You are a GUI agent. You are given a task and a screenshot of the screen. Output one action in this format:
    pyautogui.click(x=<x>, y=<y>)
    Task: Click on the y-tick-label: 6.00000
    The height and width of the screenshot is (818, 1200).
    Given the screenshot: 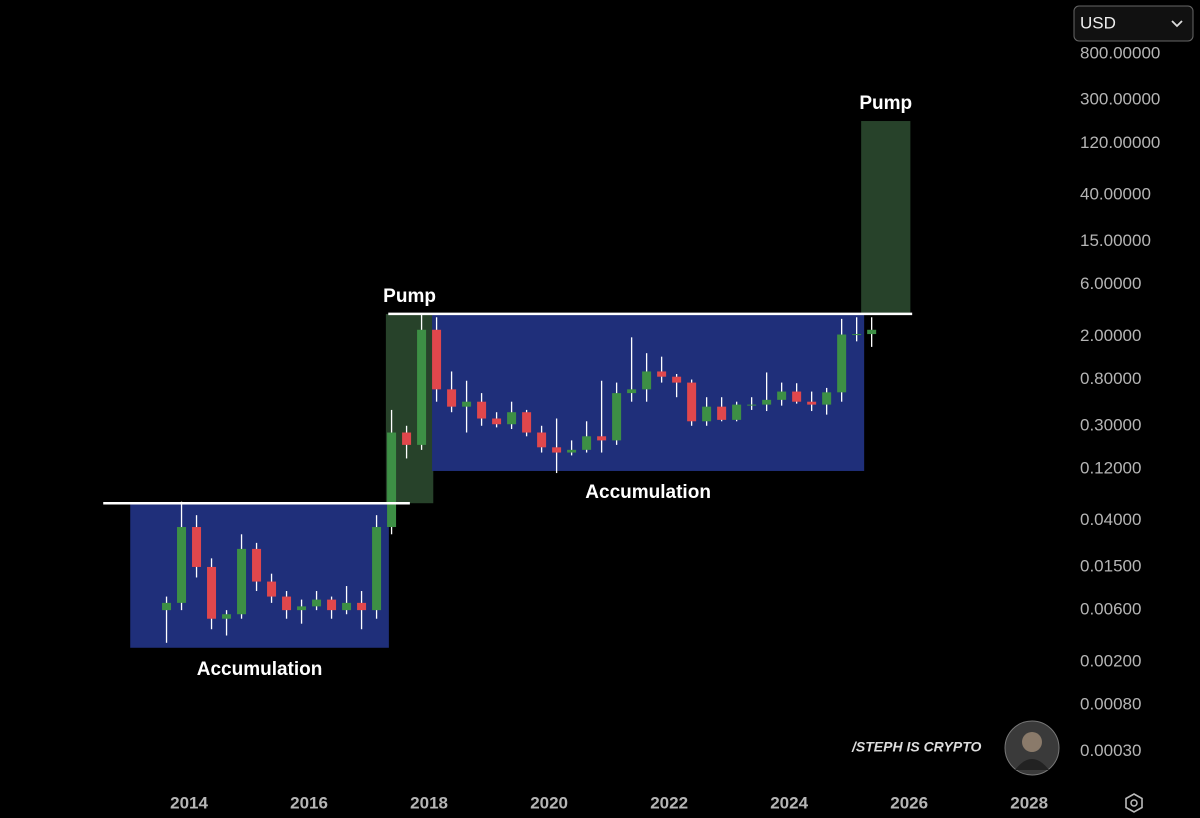 What is the action you would take?
    pyautogui.click(x=1110, y=283)
    